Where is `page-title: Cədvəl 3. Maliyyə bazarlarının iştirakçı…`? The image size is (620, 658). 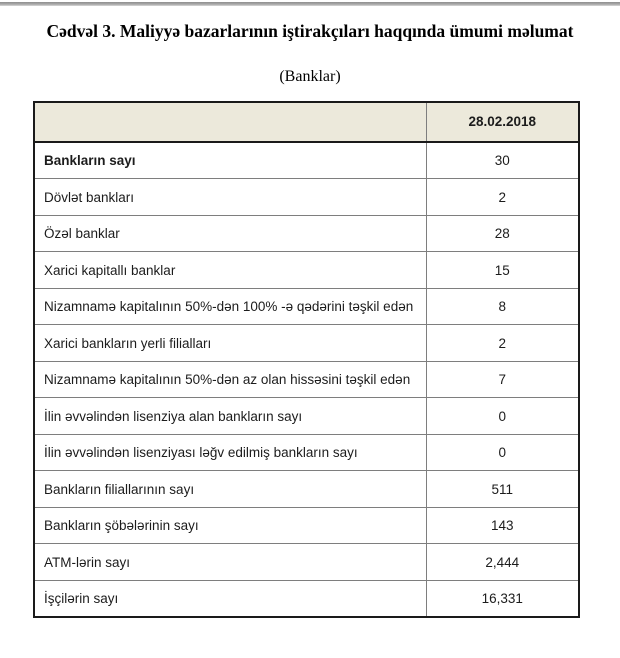 page-title: Cədvəl 3. Maliyyə bazarlarının iştirakçı… is located at coordinates (310, 31).